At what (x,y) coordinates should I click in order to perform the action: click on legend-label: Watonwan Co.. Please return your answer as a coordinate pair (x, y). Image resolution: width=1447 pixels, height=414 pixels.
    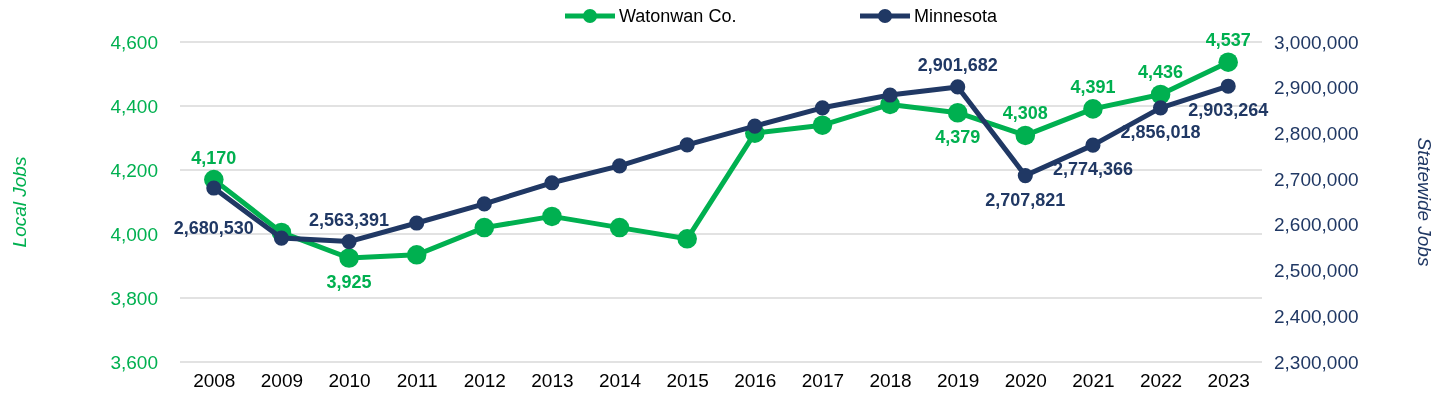
    Looking at the image, I should click on (678, 16).